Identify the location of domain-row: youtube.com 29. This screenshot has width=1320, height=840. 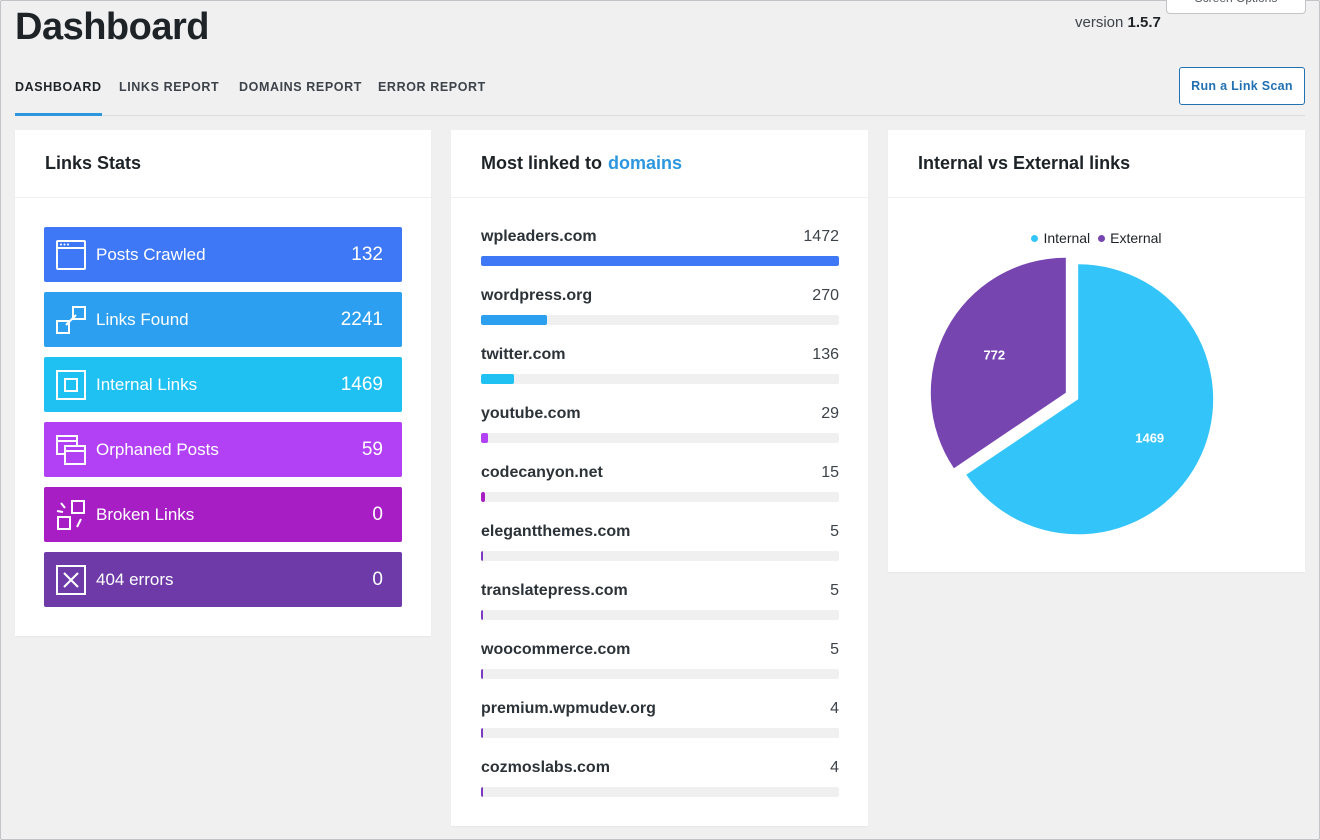
(660, 425).